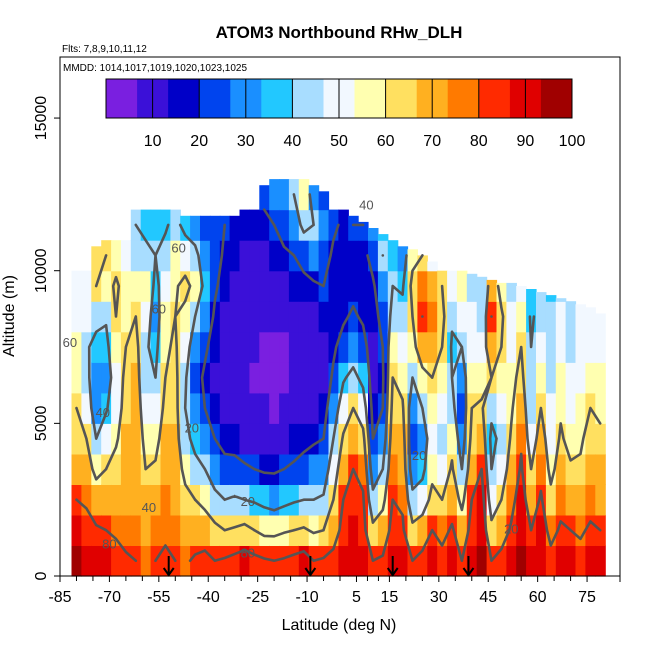  I want to click on colorbar-tick-label: 20, so click(199, 141).